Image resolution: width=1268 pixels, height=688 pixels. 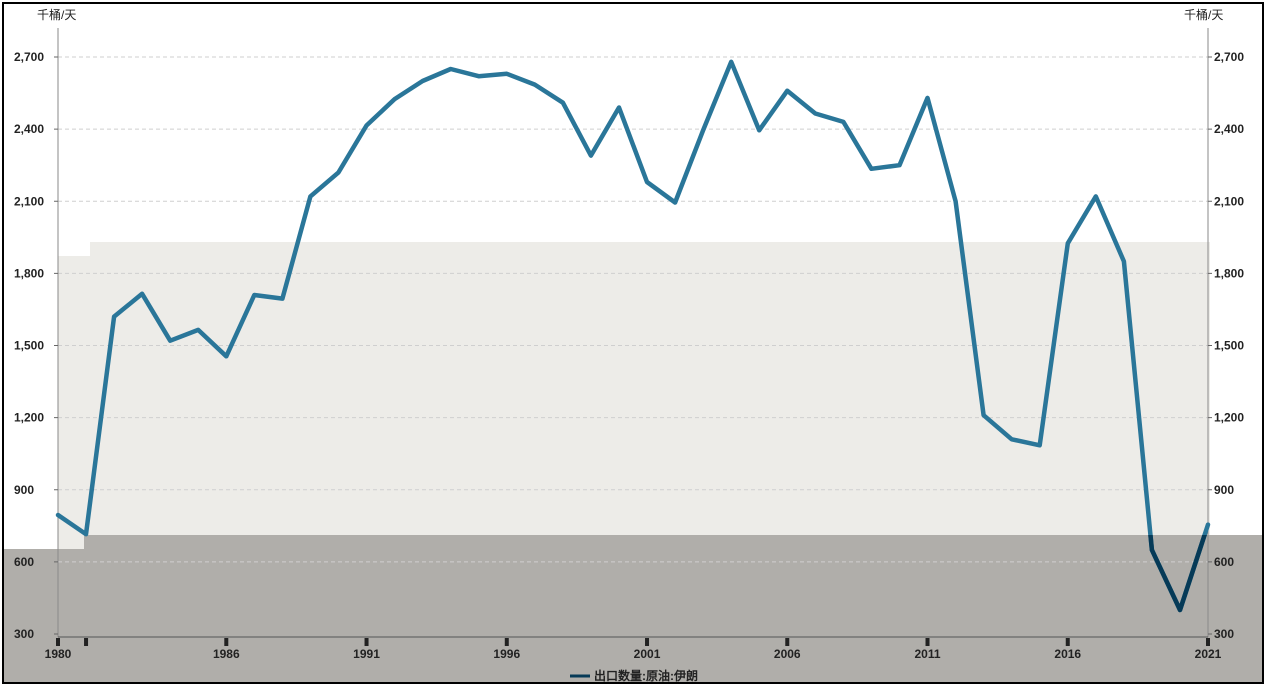 What do you see at coordinates (24, 562) in the screenshot?
I see `y-tick-left-600: 600` at bounding box center [24, 562].